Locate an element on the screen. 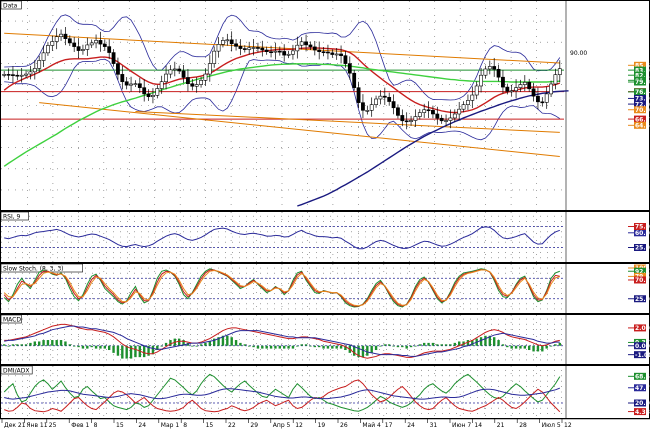 The height and width of the screenshot is (429, 650). value-tag-label: 47.73 is located at coordinates (642, 388).